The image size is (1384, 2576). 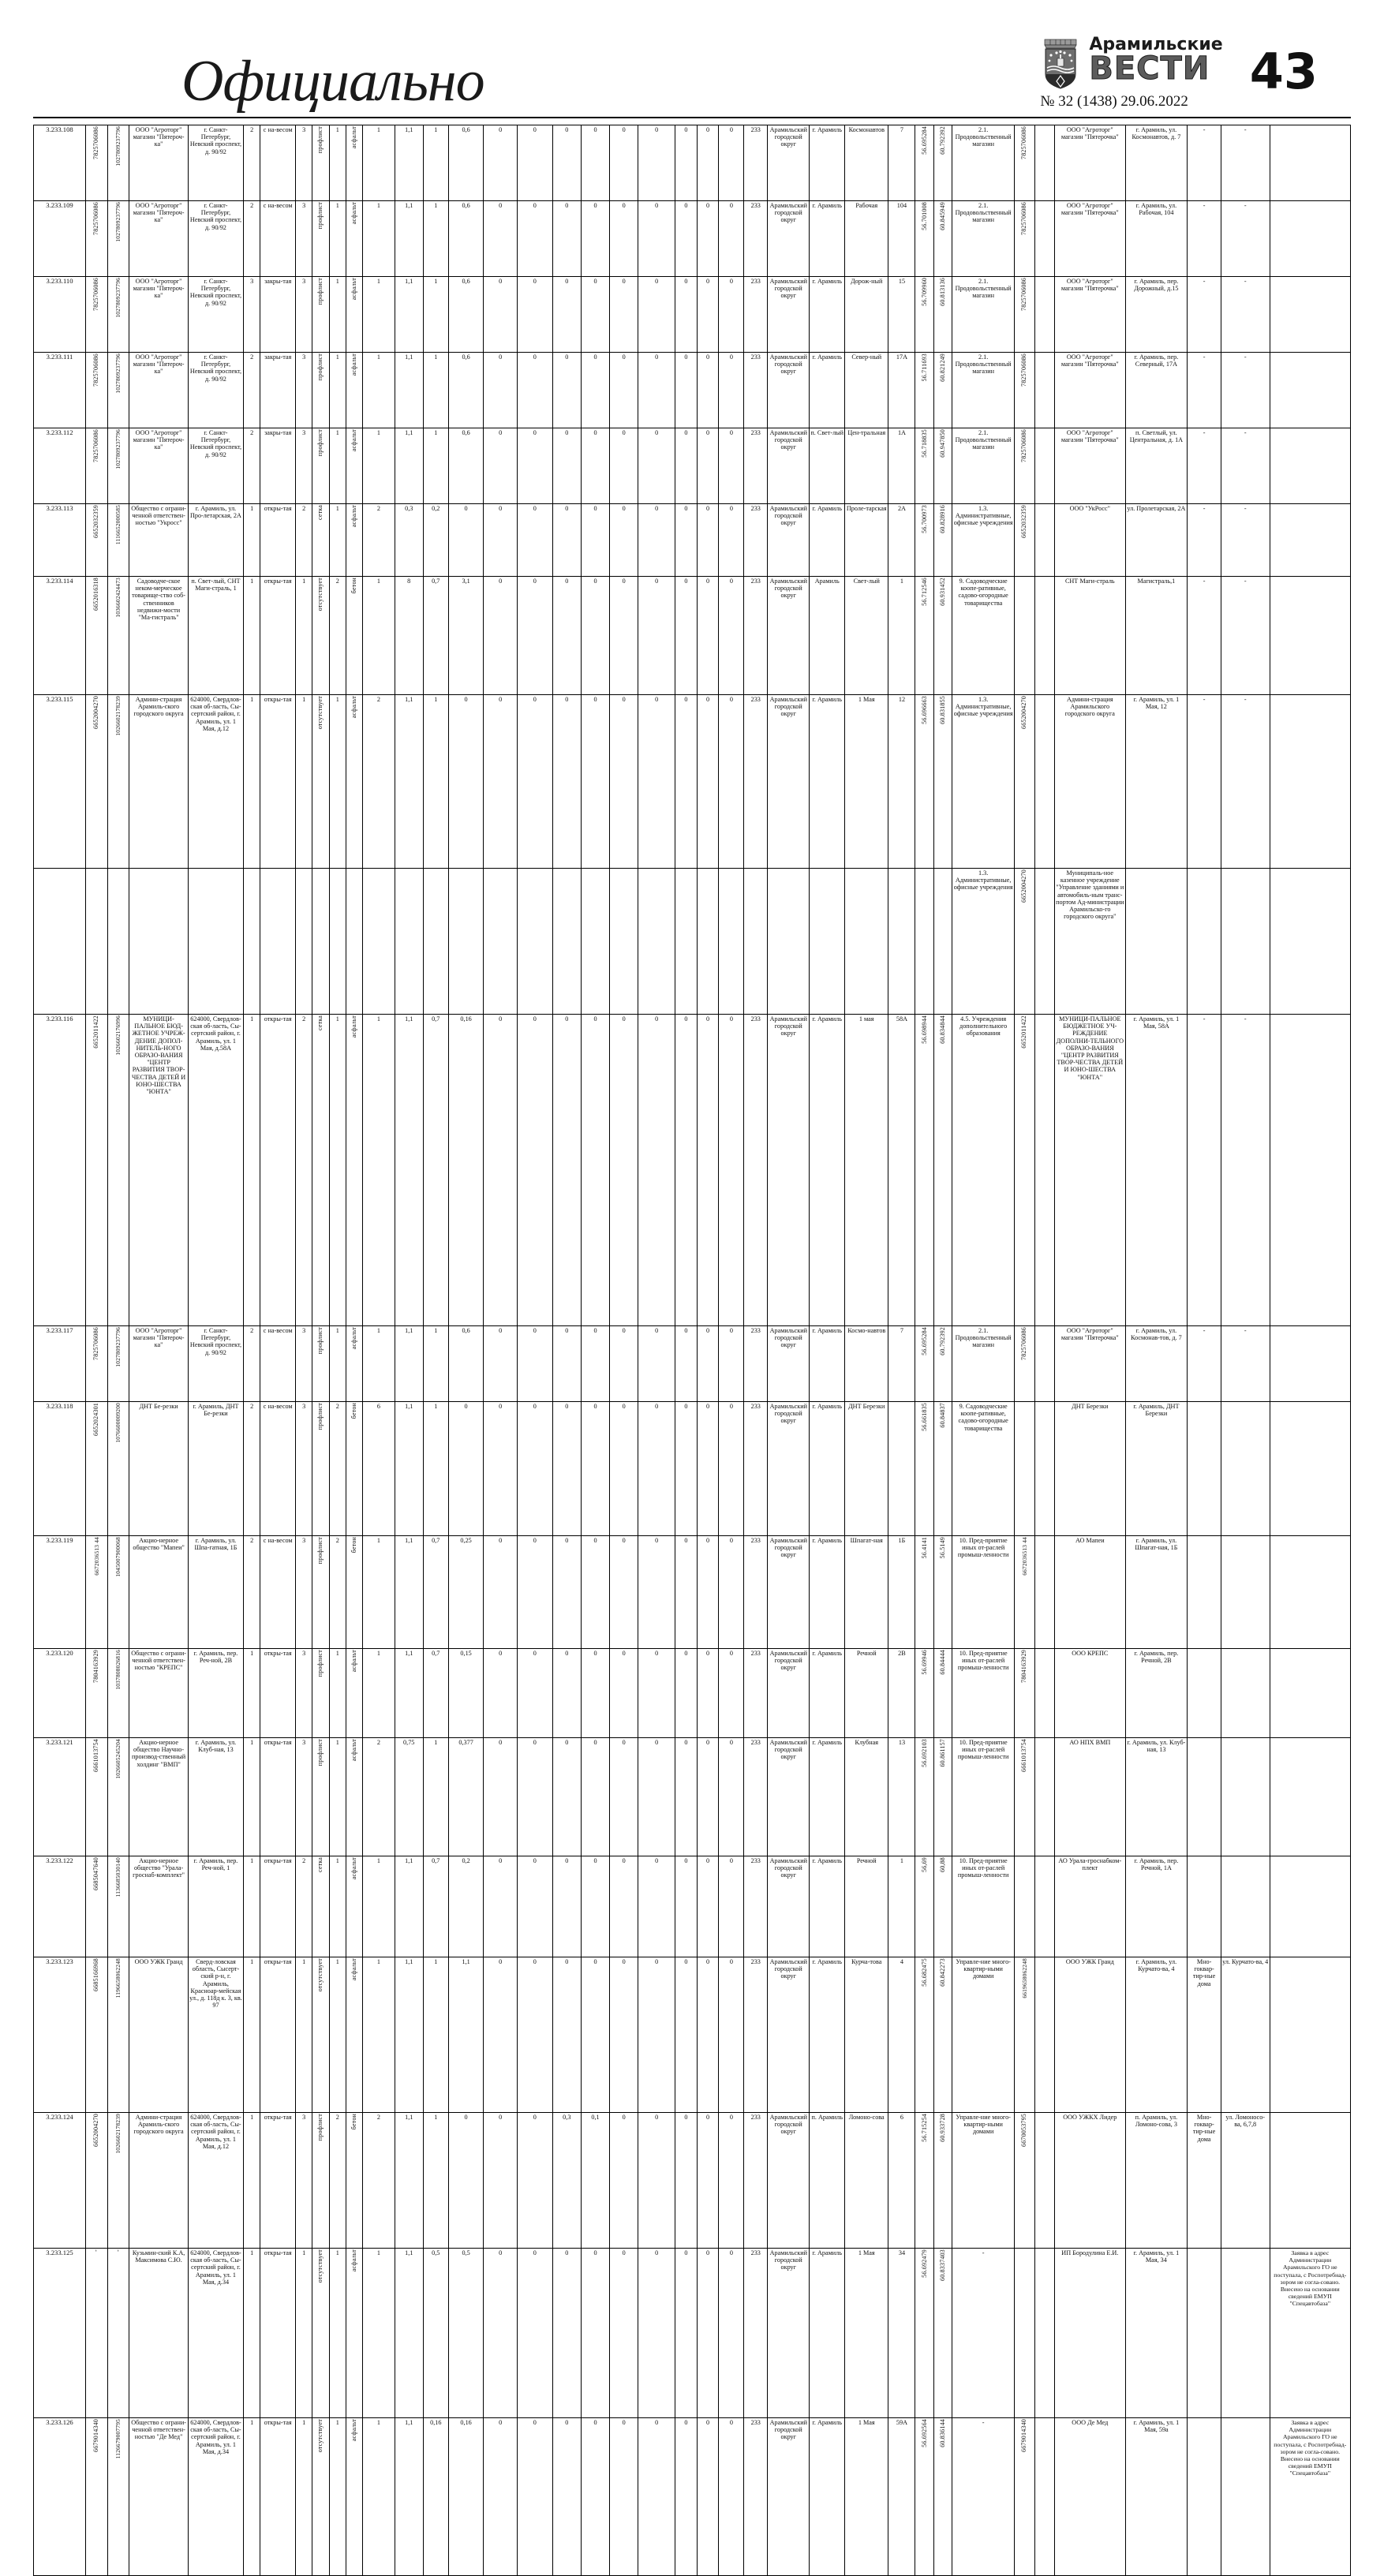 I want to click on cell-zero-6: 0, so click(x=657, y=238).